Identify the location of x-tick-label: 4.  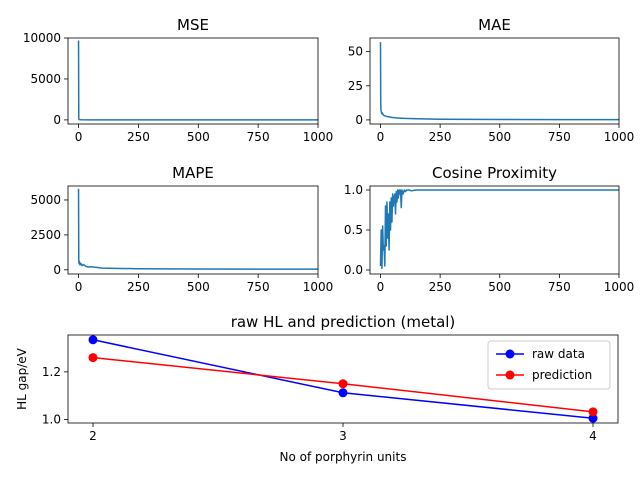
(593, 436).